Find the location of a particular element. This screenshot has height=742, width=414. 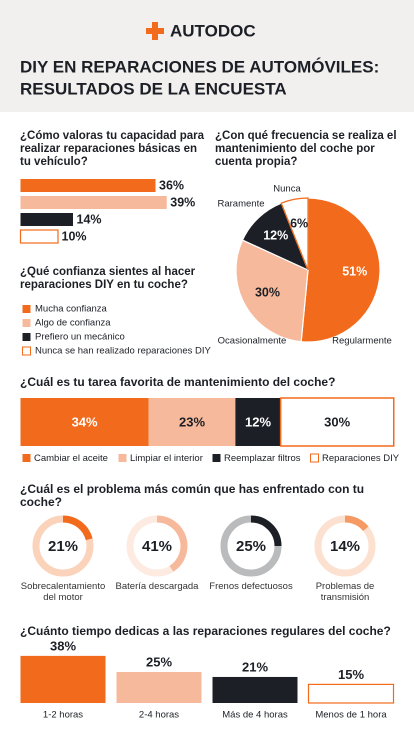

legend-label: Limpiar el interior is located at coordinates (166, 458).